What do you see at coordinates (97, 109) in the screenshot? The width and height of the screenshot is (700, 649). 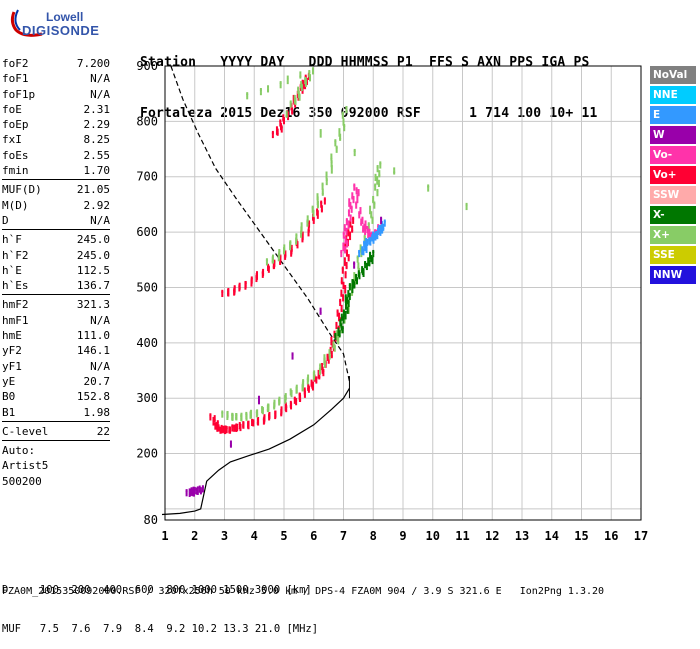 I see `param-value: 2.31` at bounding box center [97, 109].